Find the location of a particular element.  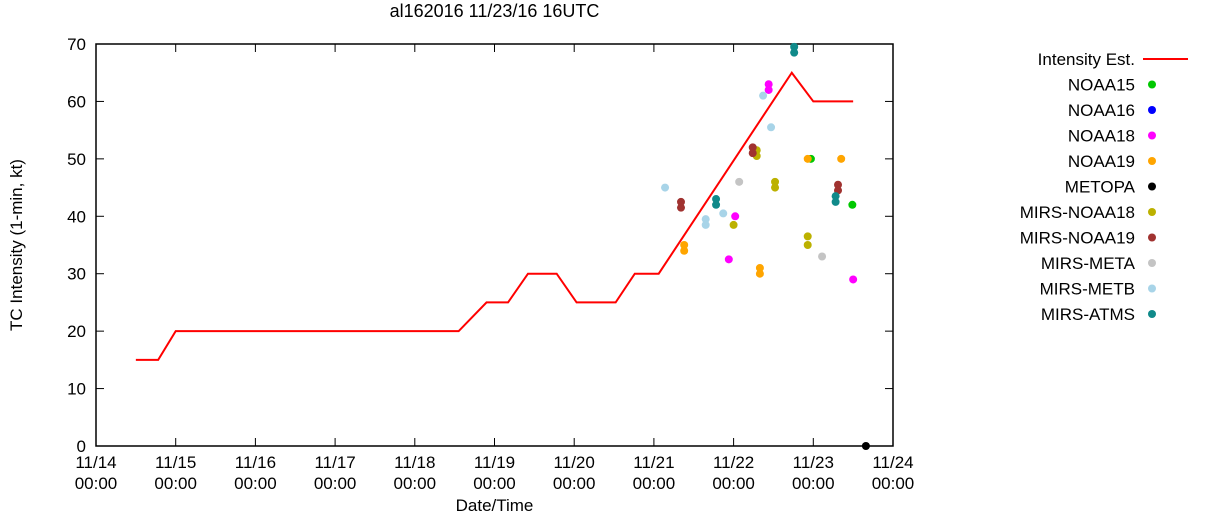

legend-marker-MIRS-NOAA18 is located at coordinates (1152, 212).